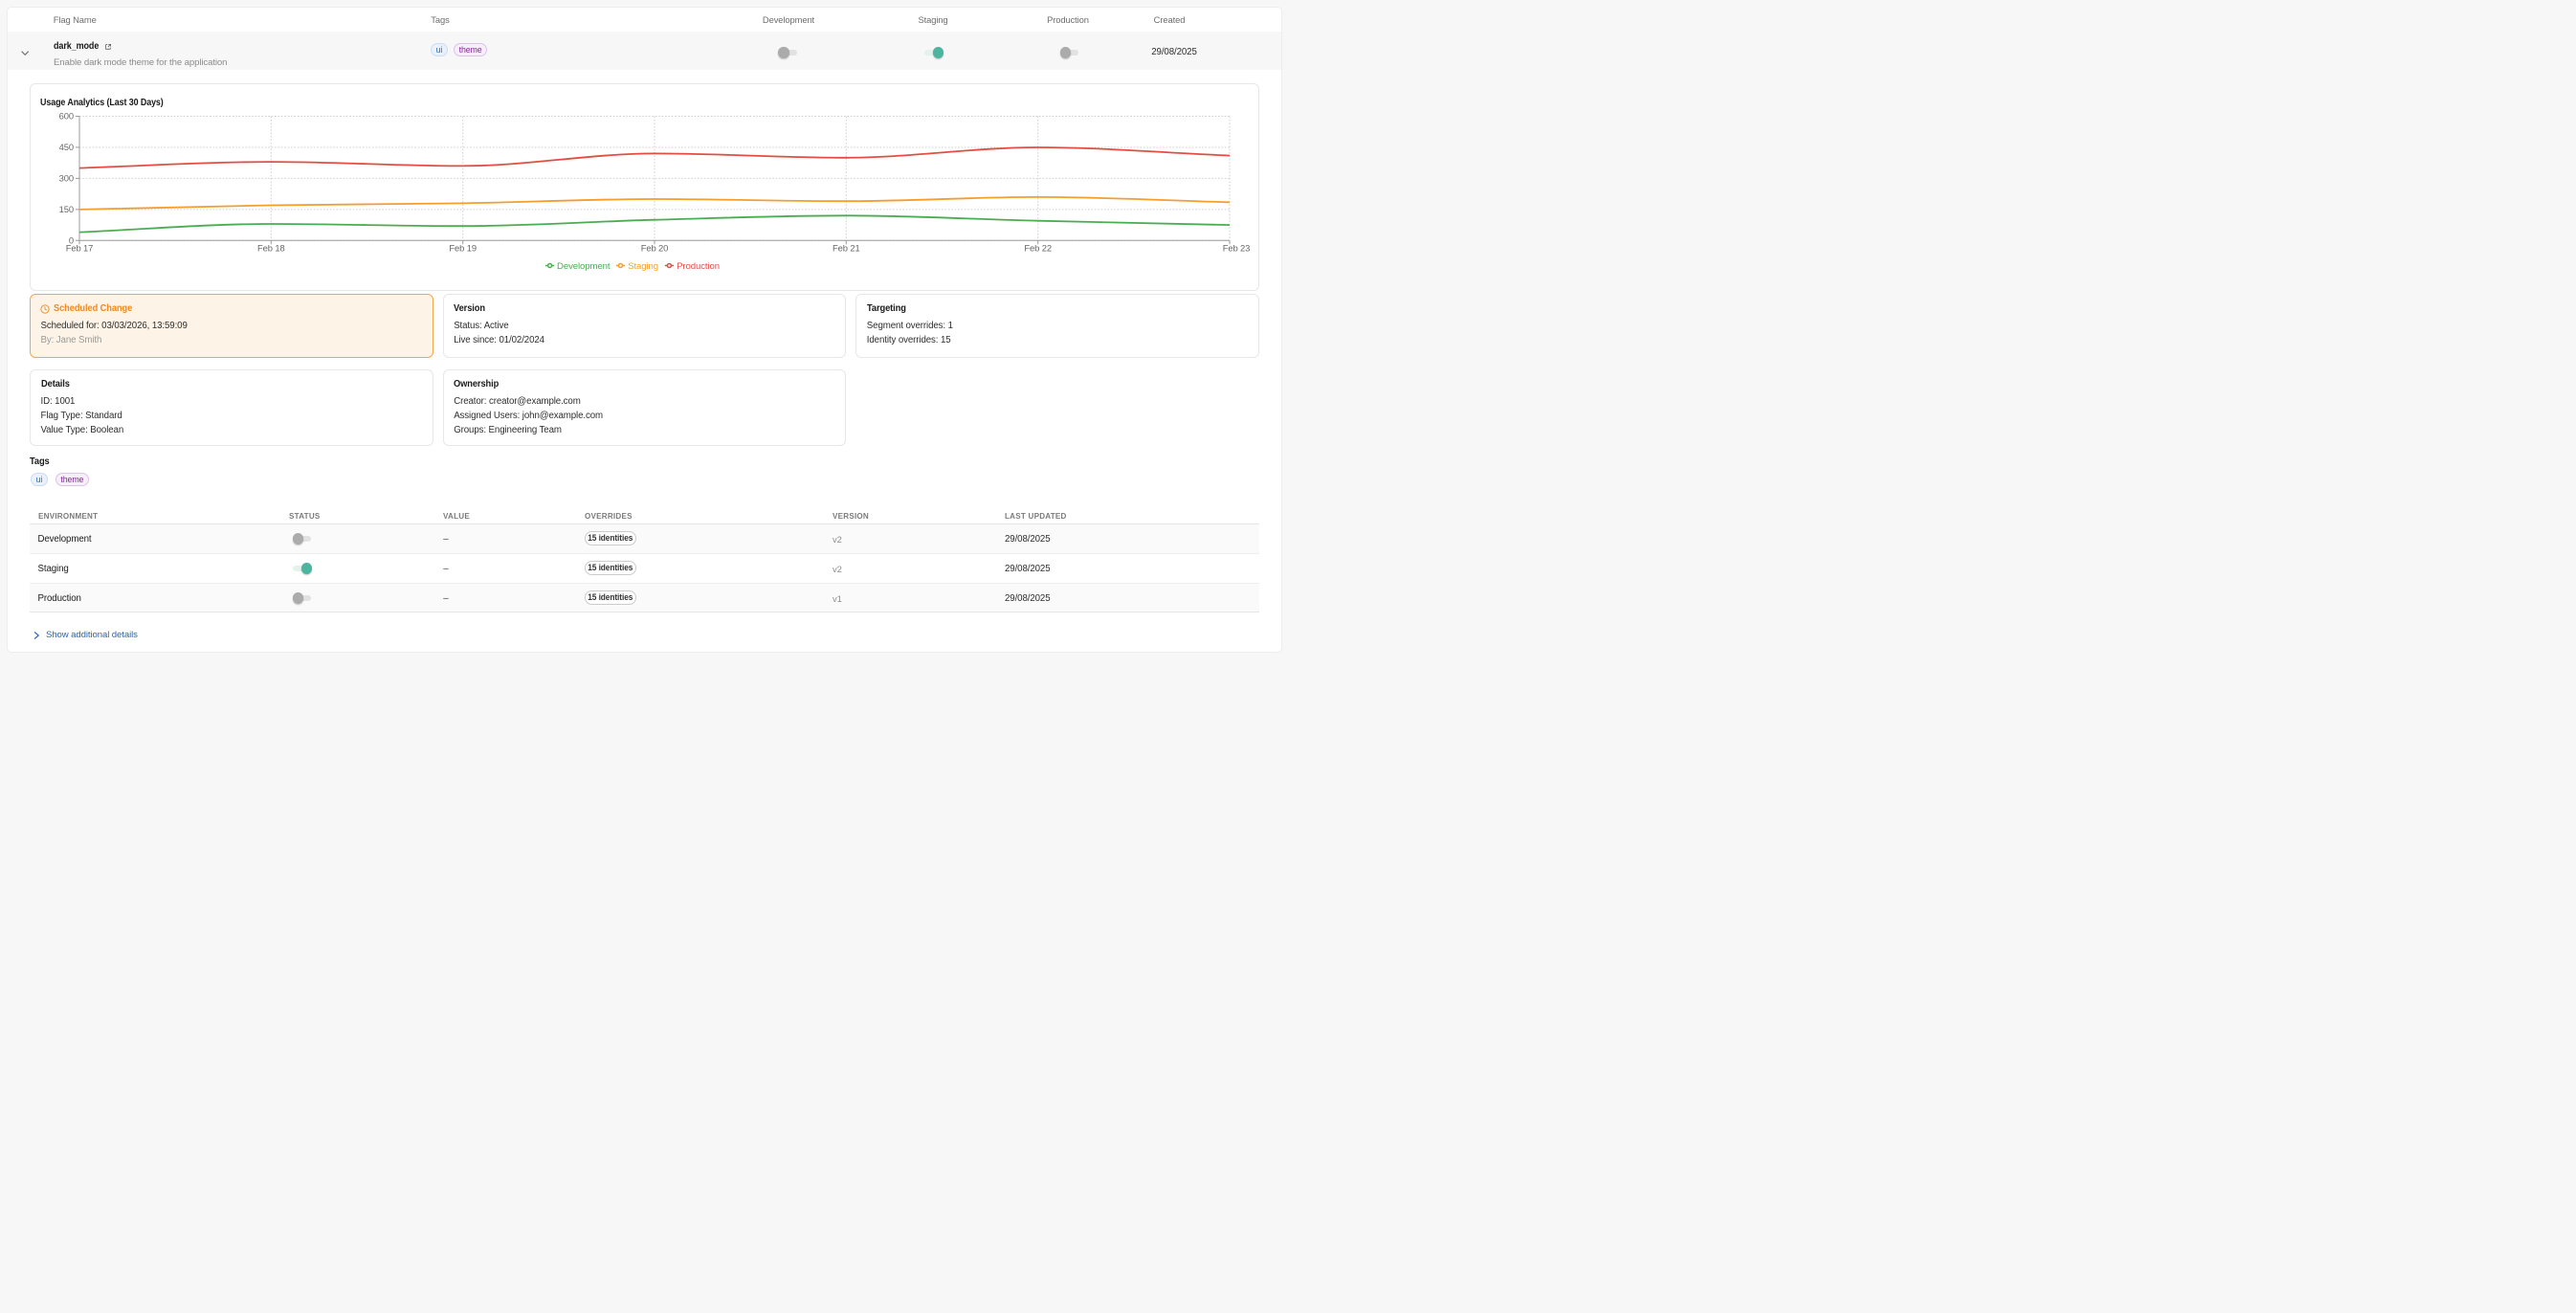 This screenshot has height=1313, width=2576. I want to click on svg-text: Feb 22, so click(1038, 248).